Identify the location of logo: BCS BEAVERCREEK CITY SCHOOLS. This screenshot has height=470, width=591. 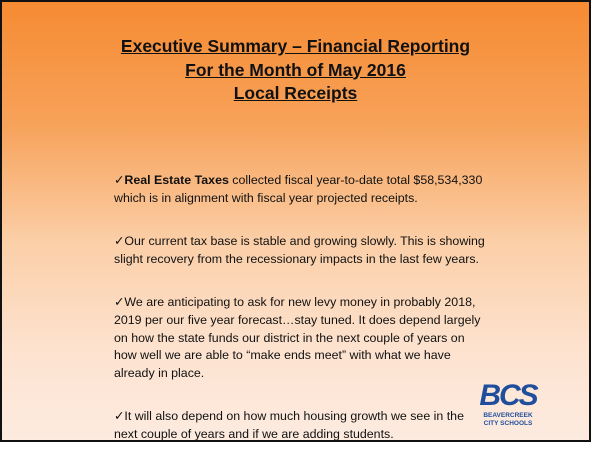
(508, 403).